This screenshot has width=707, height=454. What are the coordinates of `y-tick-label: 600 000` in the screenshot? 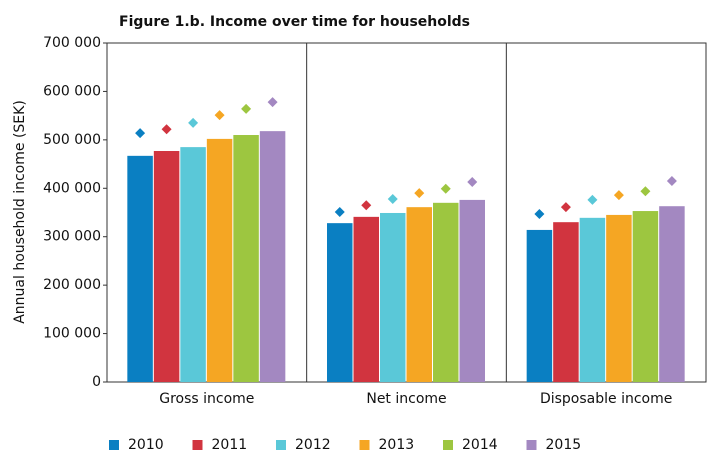 It's located at (72, 91).